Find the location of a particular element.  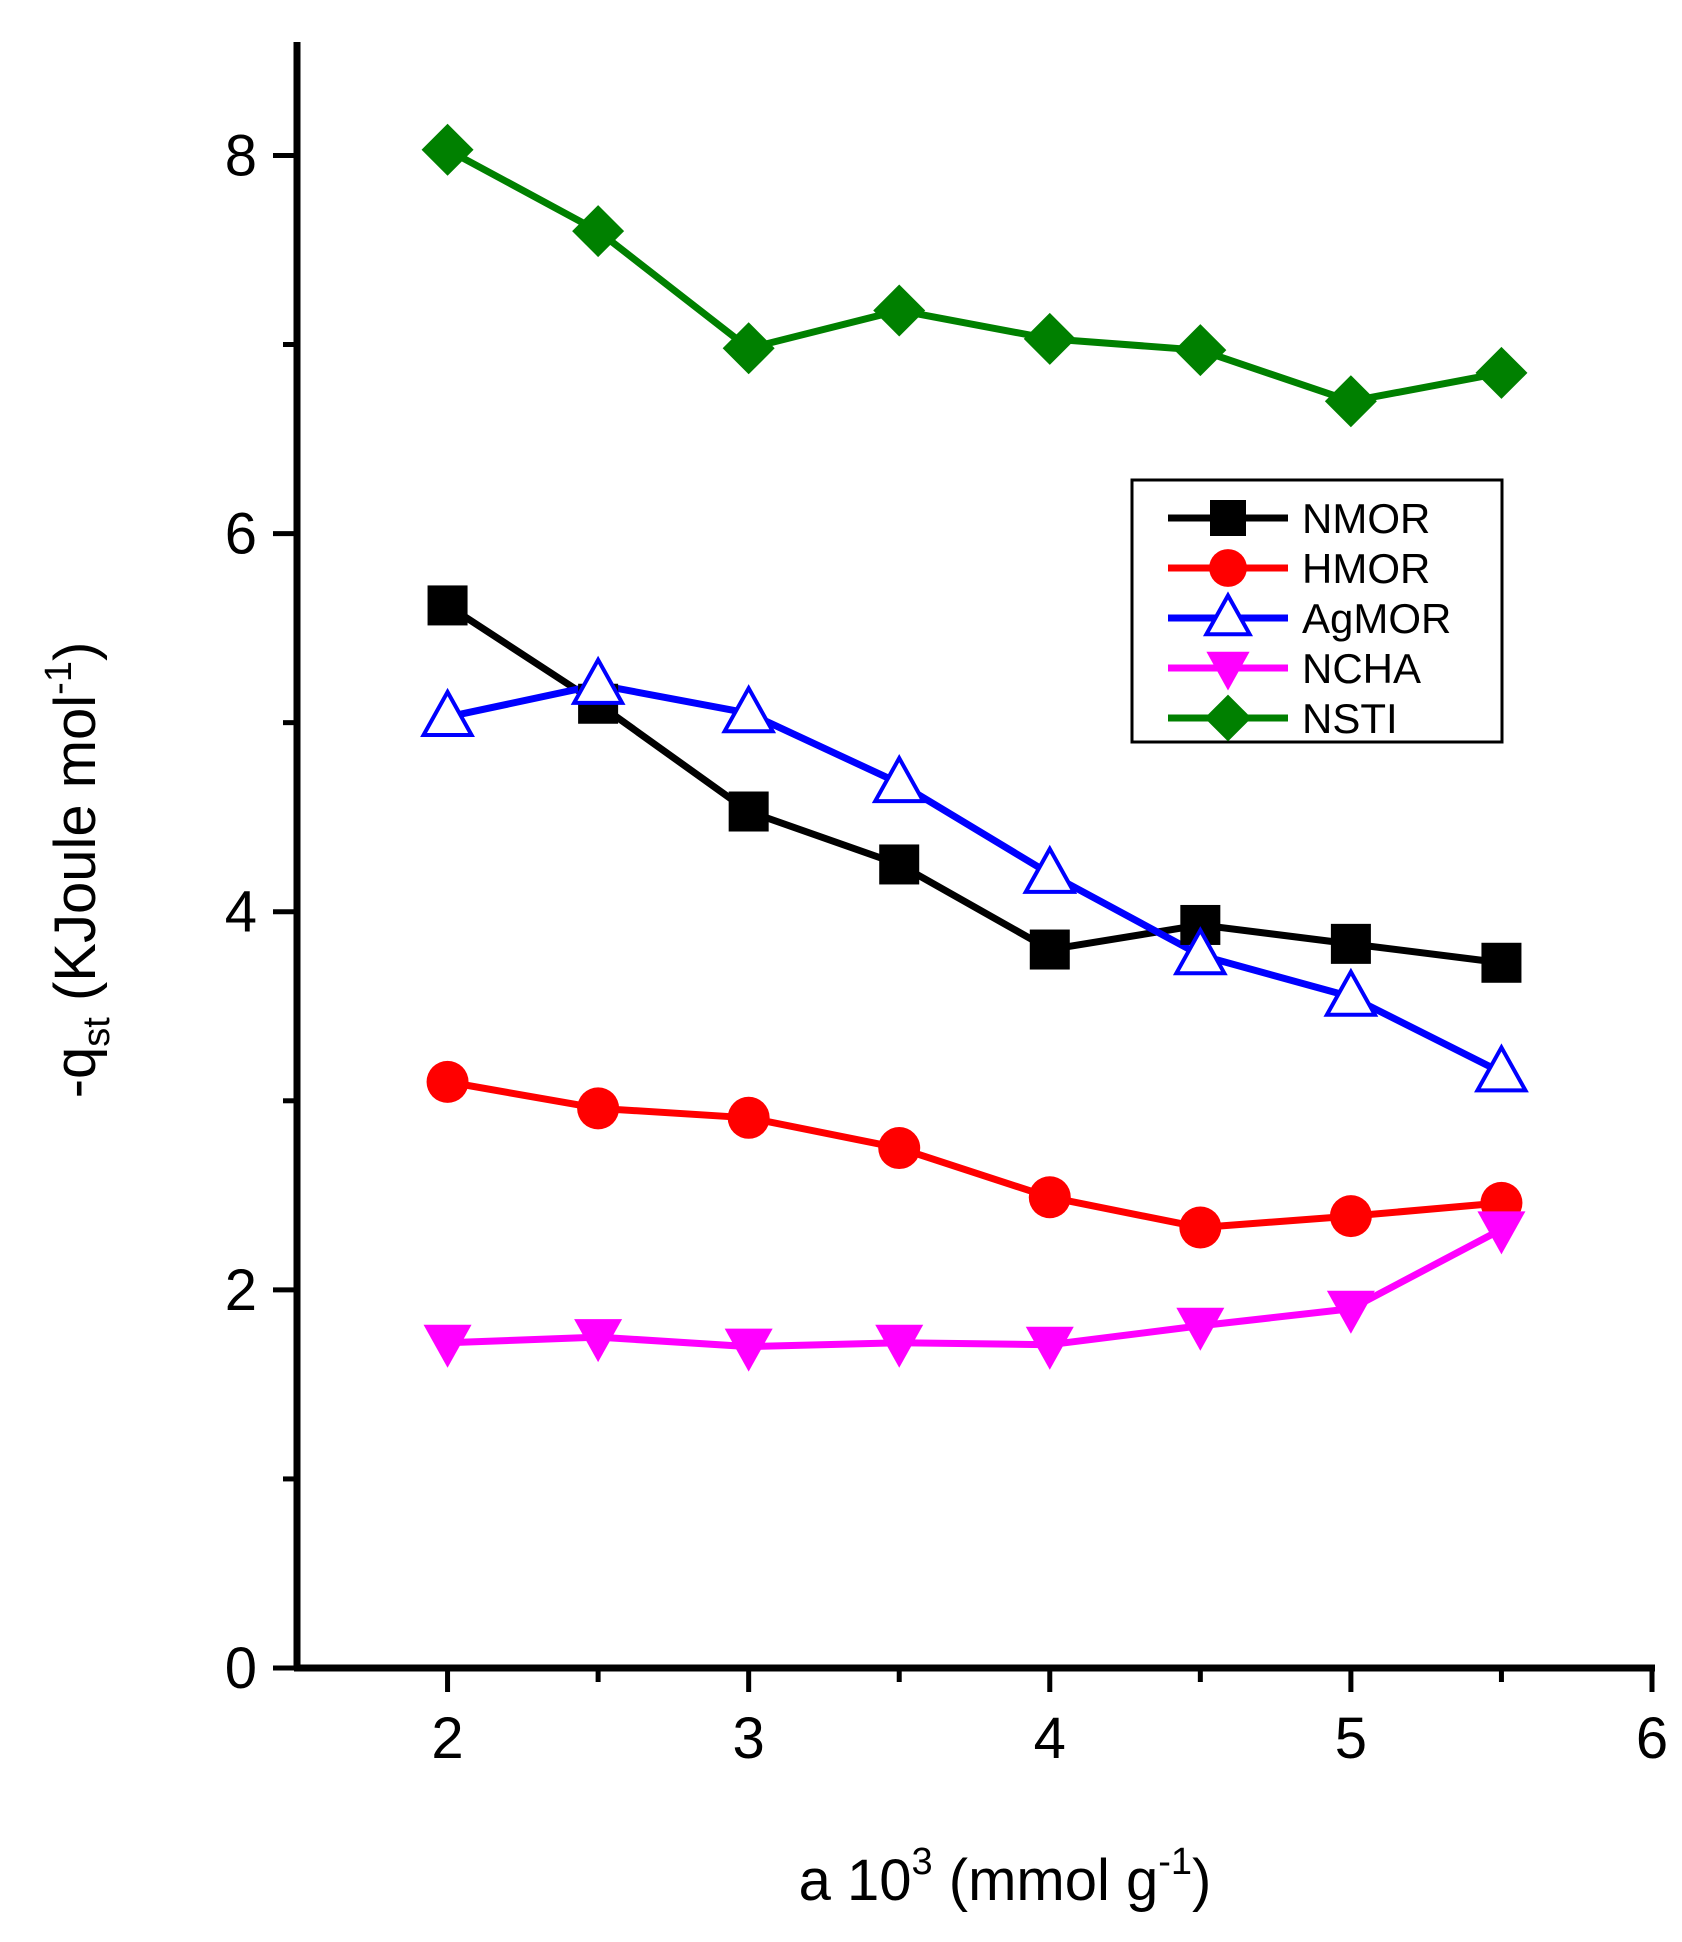

x-axis-title-mid: (mmol g is located at coordinates (1046, 1880).